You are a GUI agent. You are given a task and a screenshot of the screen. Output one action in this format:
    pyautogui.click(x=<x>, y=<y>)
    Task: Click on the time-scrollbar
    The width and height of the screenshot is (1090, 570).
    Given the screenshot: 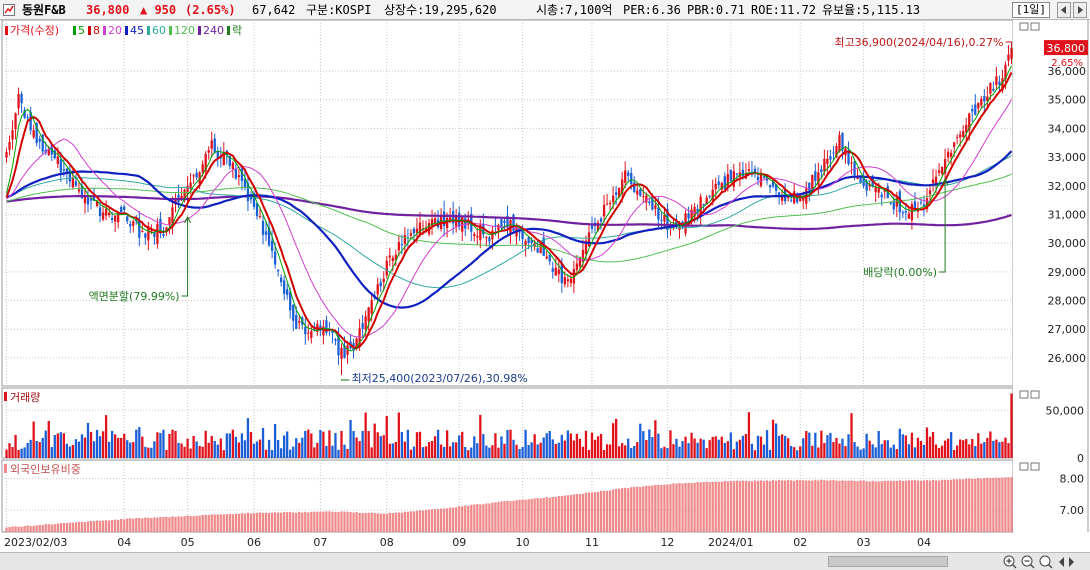 What is the action you would take?
    pyautogui.click(x=888, y=561)
    